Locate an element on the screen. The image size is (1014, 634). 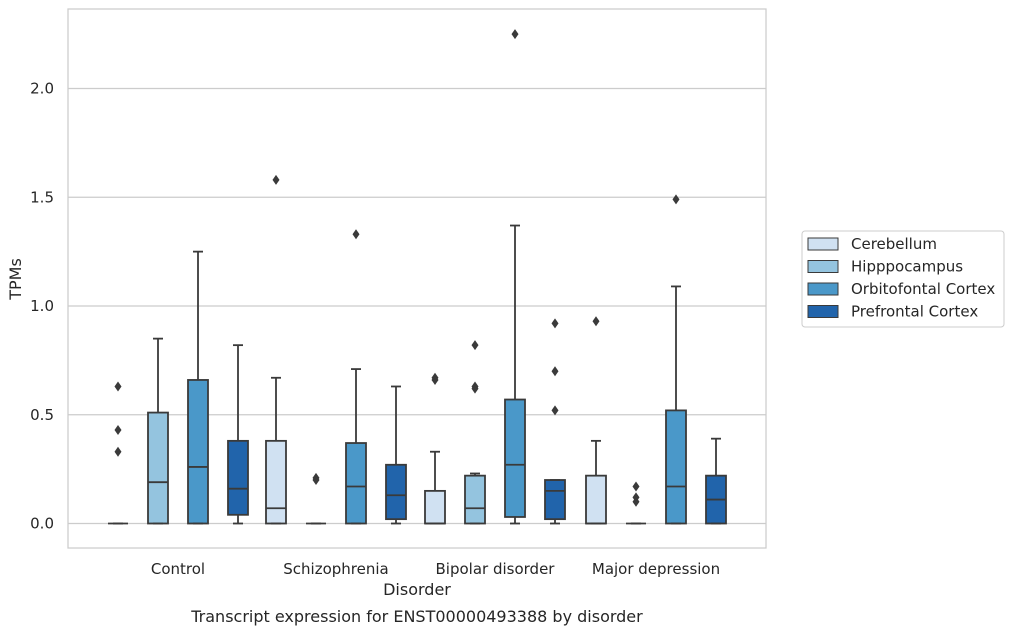
x-tick-label: Control is located at coordinates (178, 569).